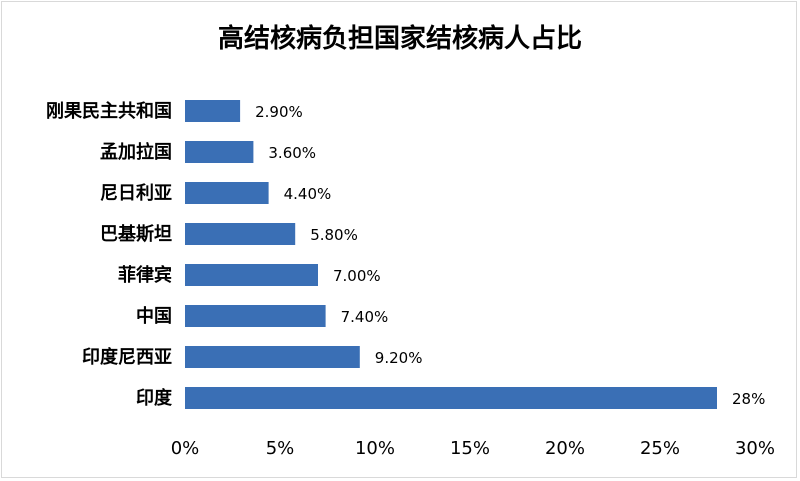 This screenshot has height=481, width=800. Describe the element at coordinates (292, 153) in the screenshot. I see `data-label: 3.60%` at that location.